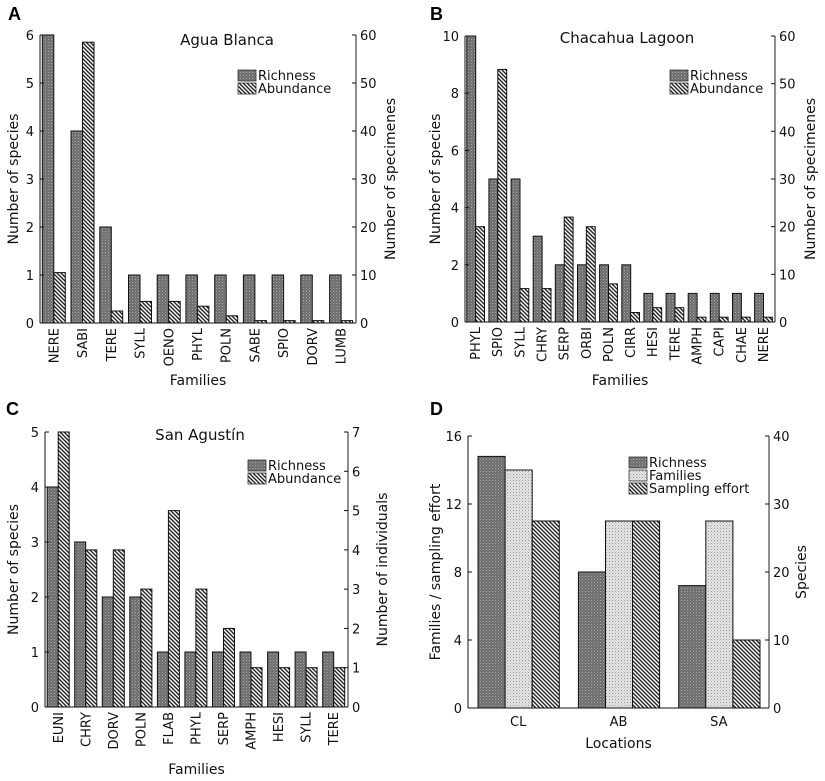 The image size is (825, 781). What do you see at coordinates (648, 307) in the screenshot?
I see `bar-richness-hesi` at bounding box center [648, 307].